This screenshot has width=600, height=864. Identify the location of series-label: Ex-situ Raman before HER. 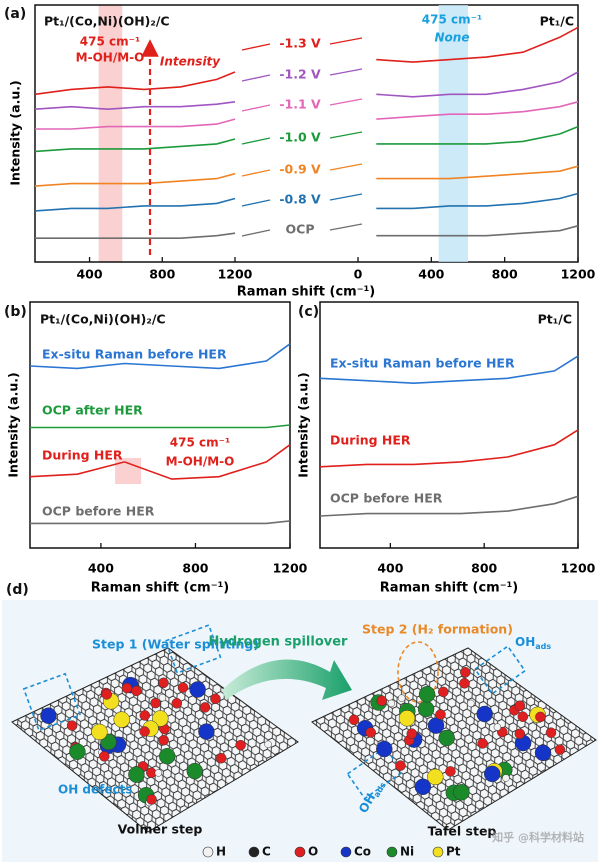
(134, 354).